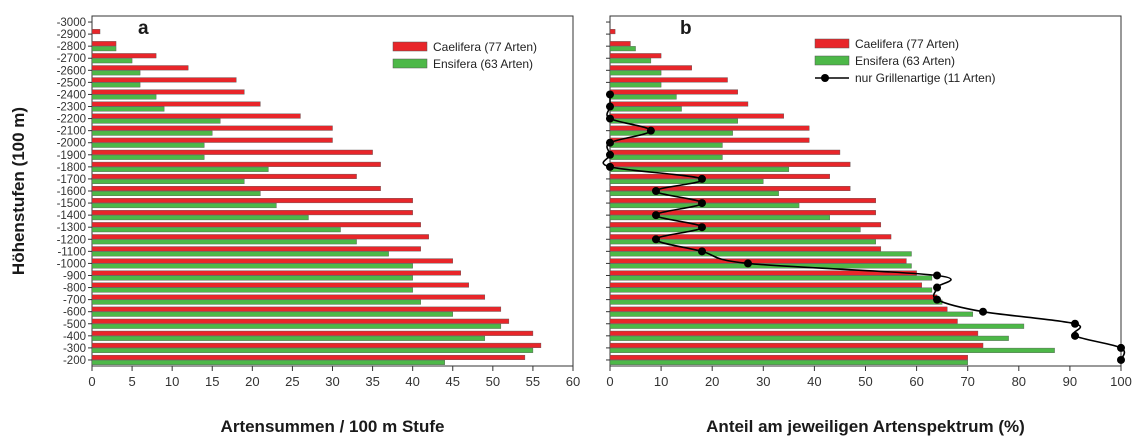  What do you see at coordinates (168, 92) in the screenshot?
I see `bar-caelifera--2400` at bounding box center [168, 92].